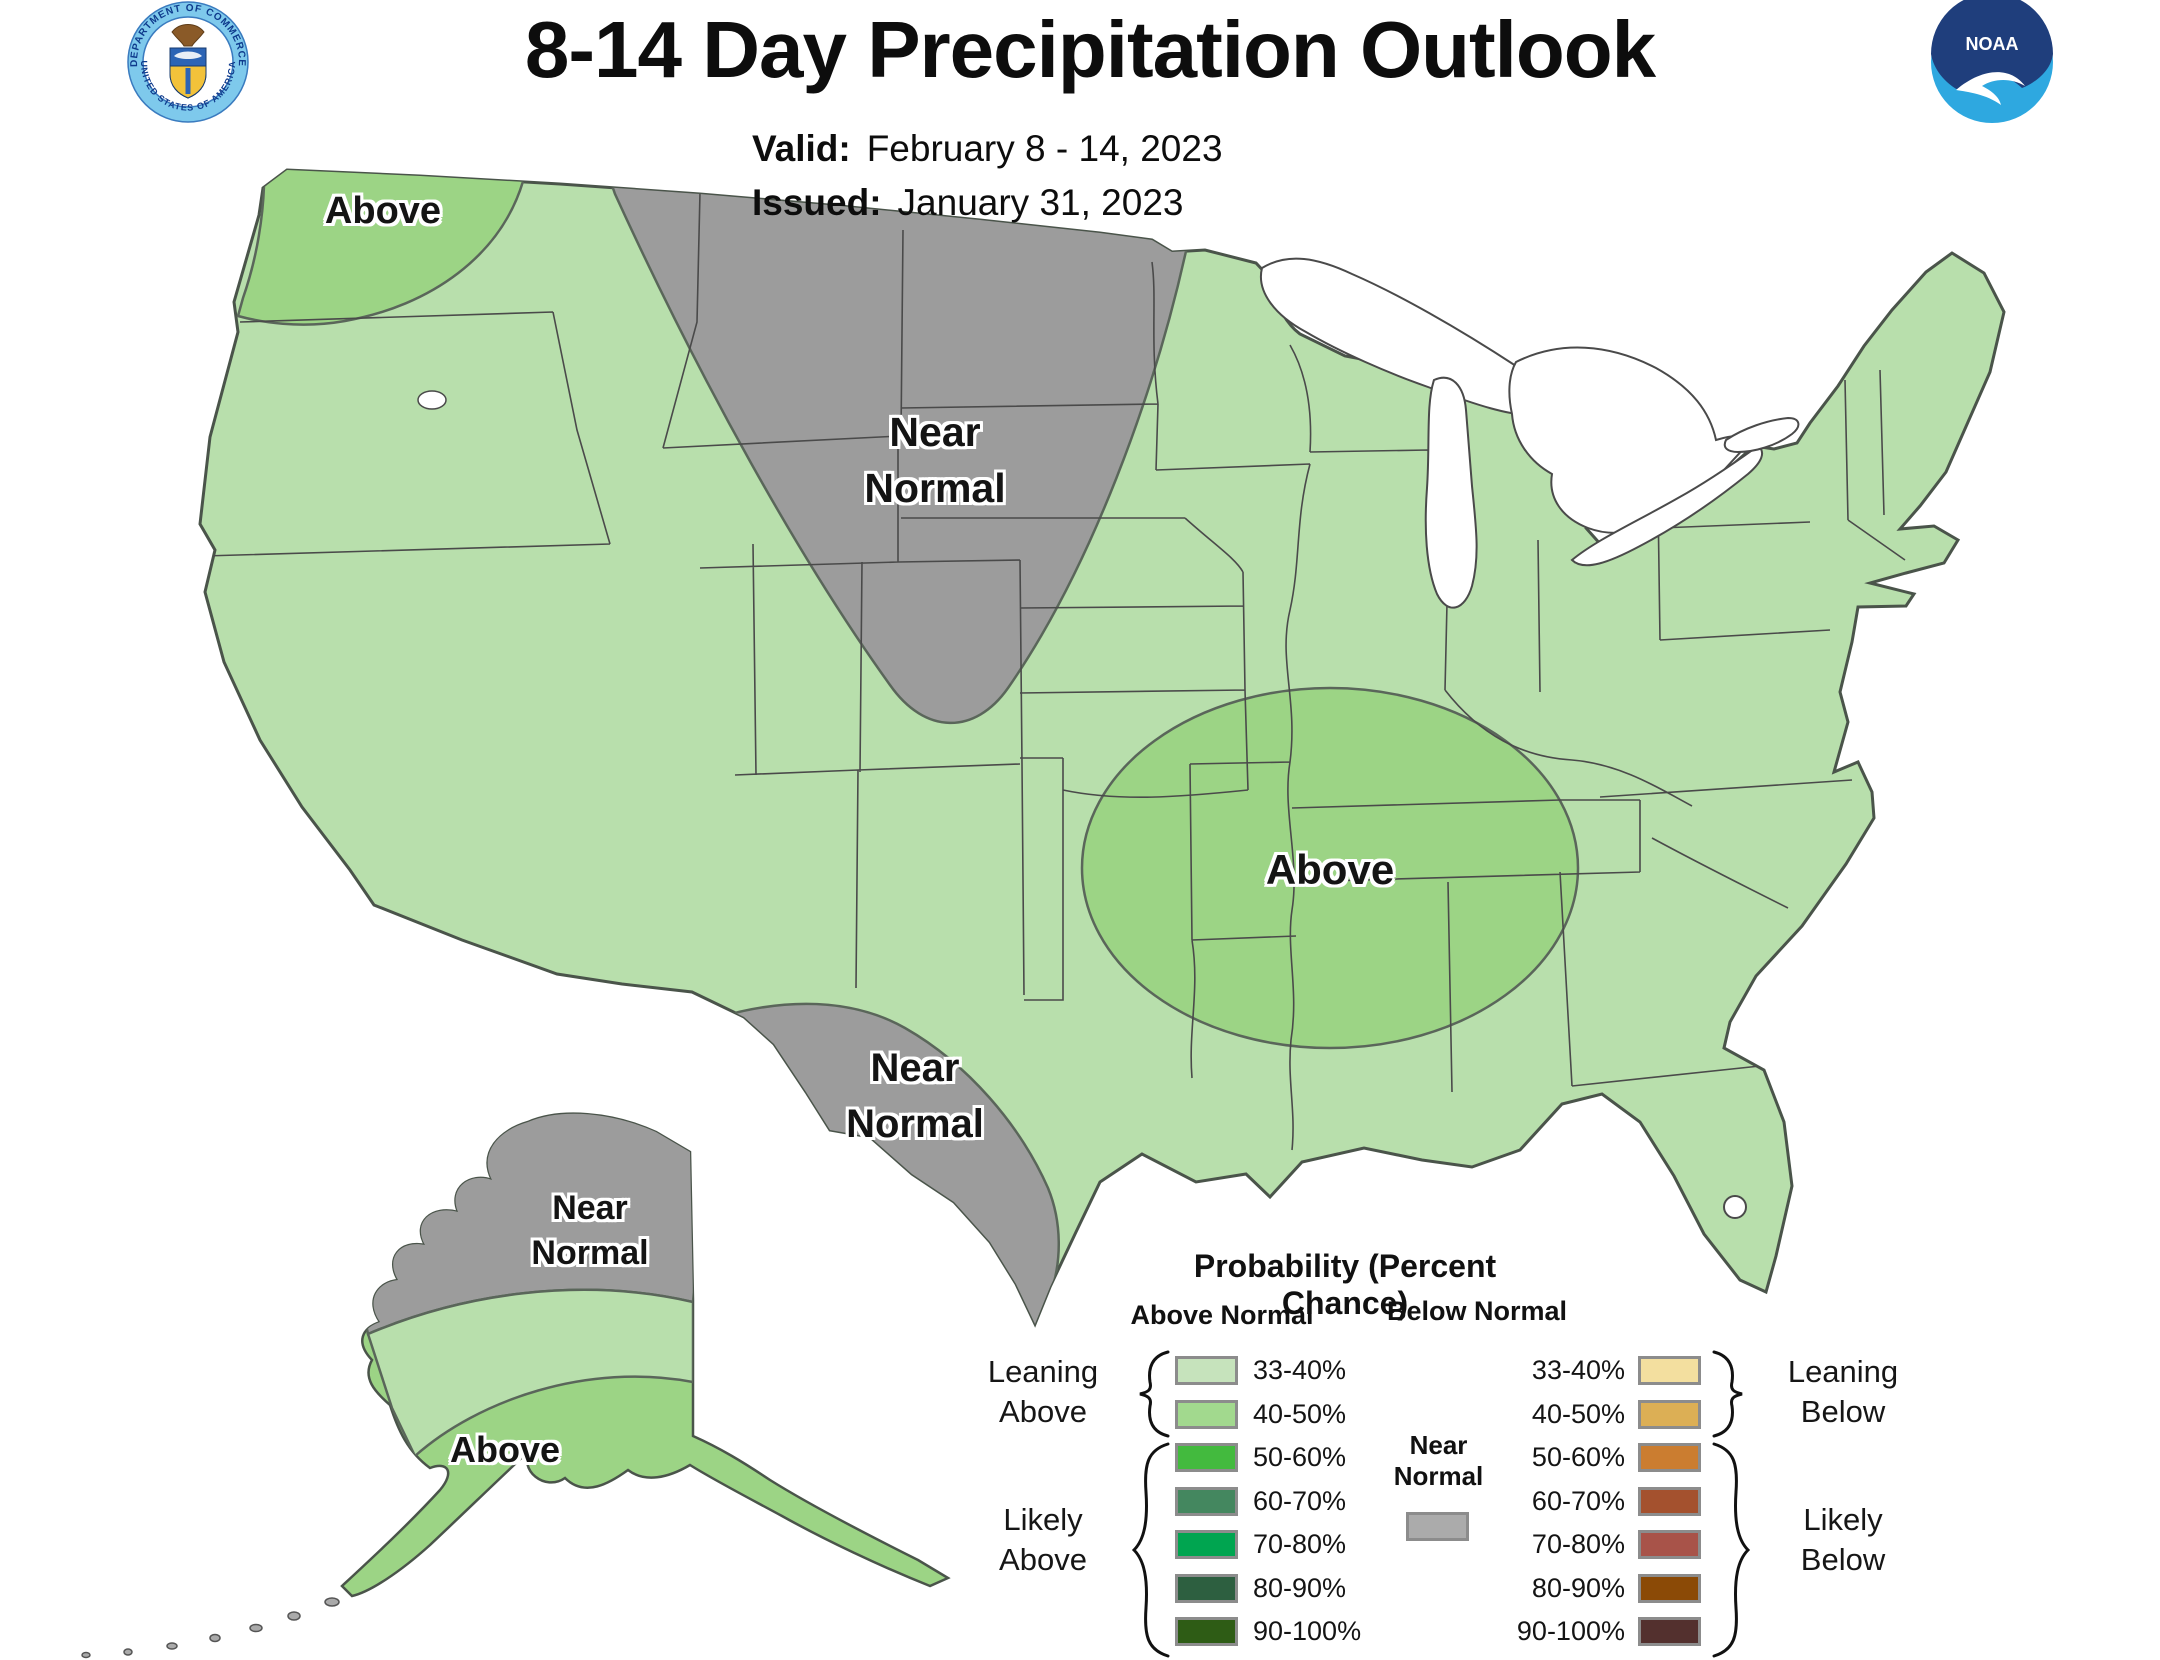  I want to click on legend-swatch-below-33-40%, so click(1669, 1370).